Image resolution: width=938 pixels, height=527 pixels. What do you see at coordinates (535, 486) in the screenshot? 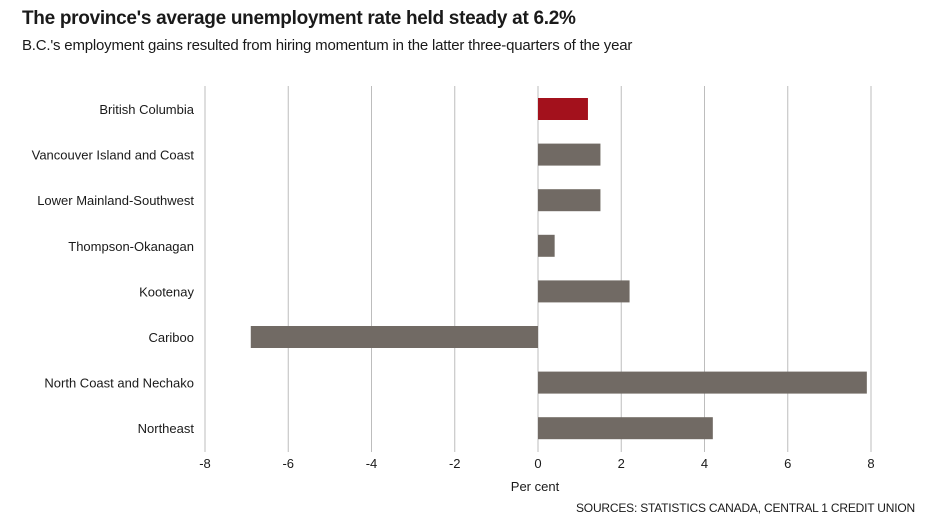
I see `x-axis-title: Per cent` at bounding box center [535, 486].